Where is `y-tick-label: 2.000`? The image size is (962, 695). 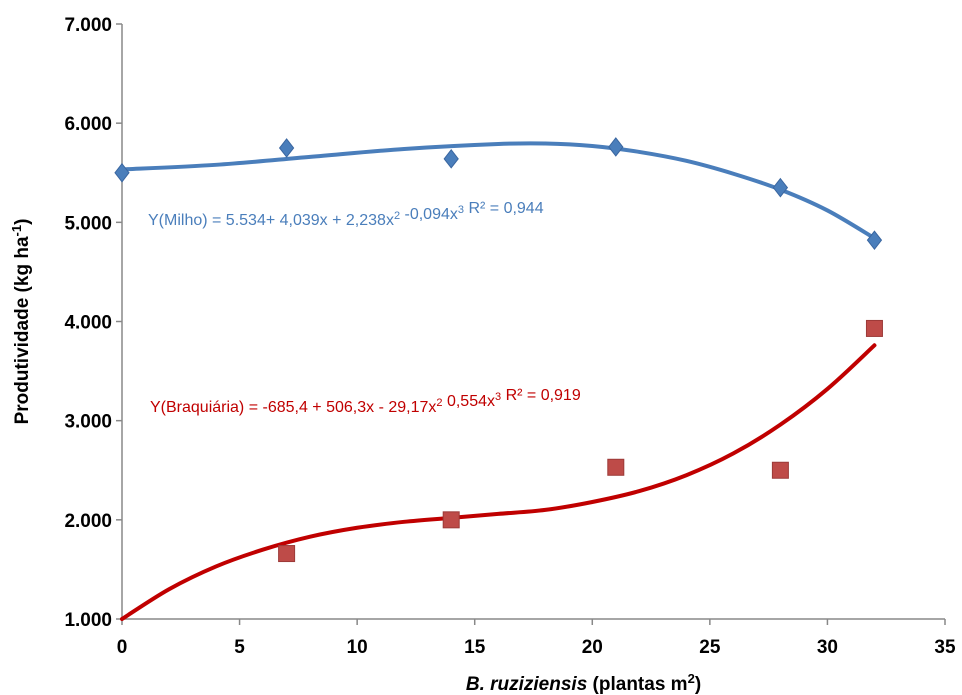
y-tick-label: 2.000 is located at coordinates (88, 521).